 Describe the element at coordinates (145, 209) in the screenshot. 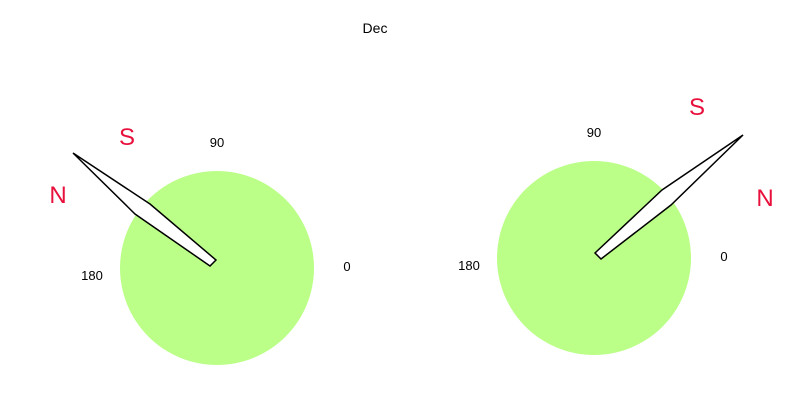

I see `left-needle` at that location.